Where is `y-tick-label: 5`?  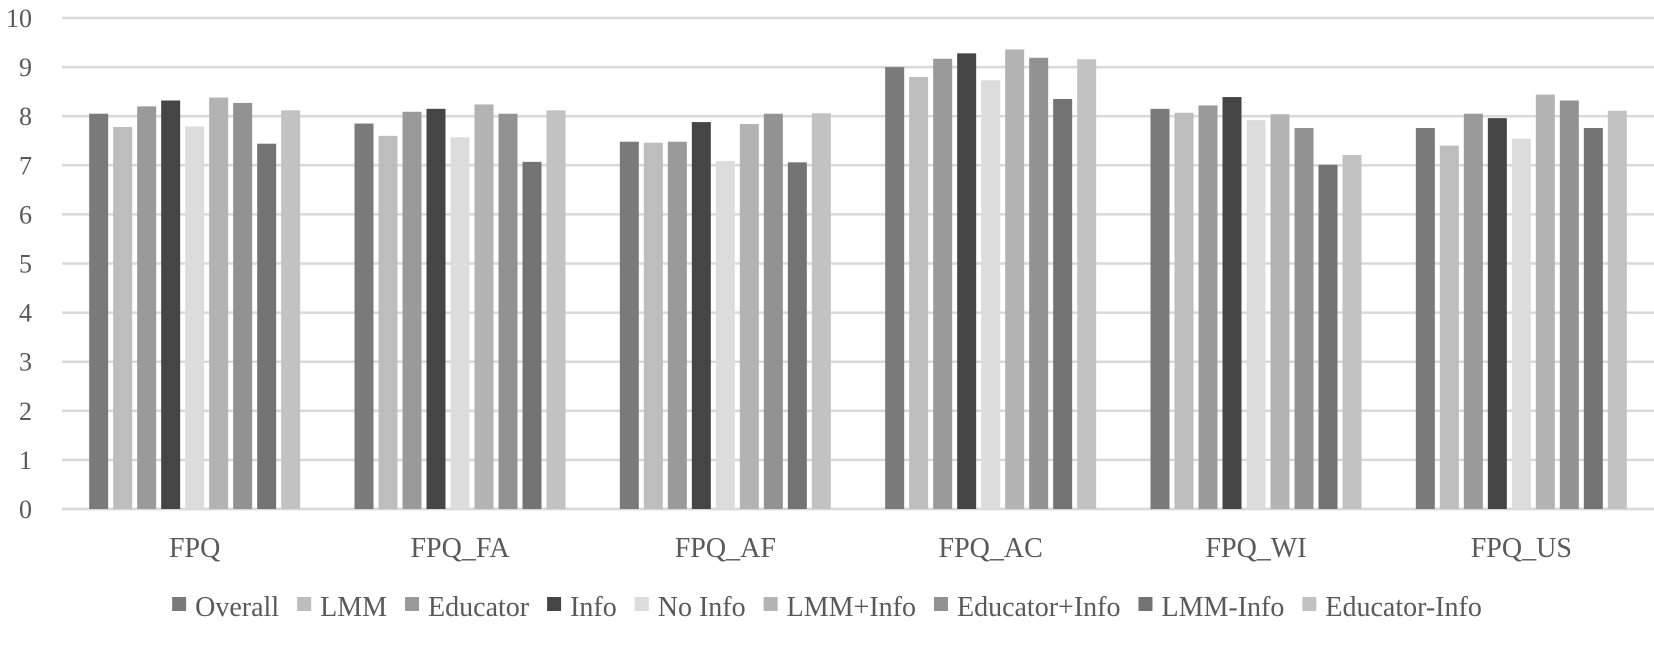
y-tick-label: 5 is located at coordinates (25, 264).